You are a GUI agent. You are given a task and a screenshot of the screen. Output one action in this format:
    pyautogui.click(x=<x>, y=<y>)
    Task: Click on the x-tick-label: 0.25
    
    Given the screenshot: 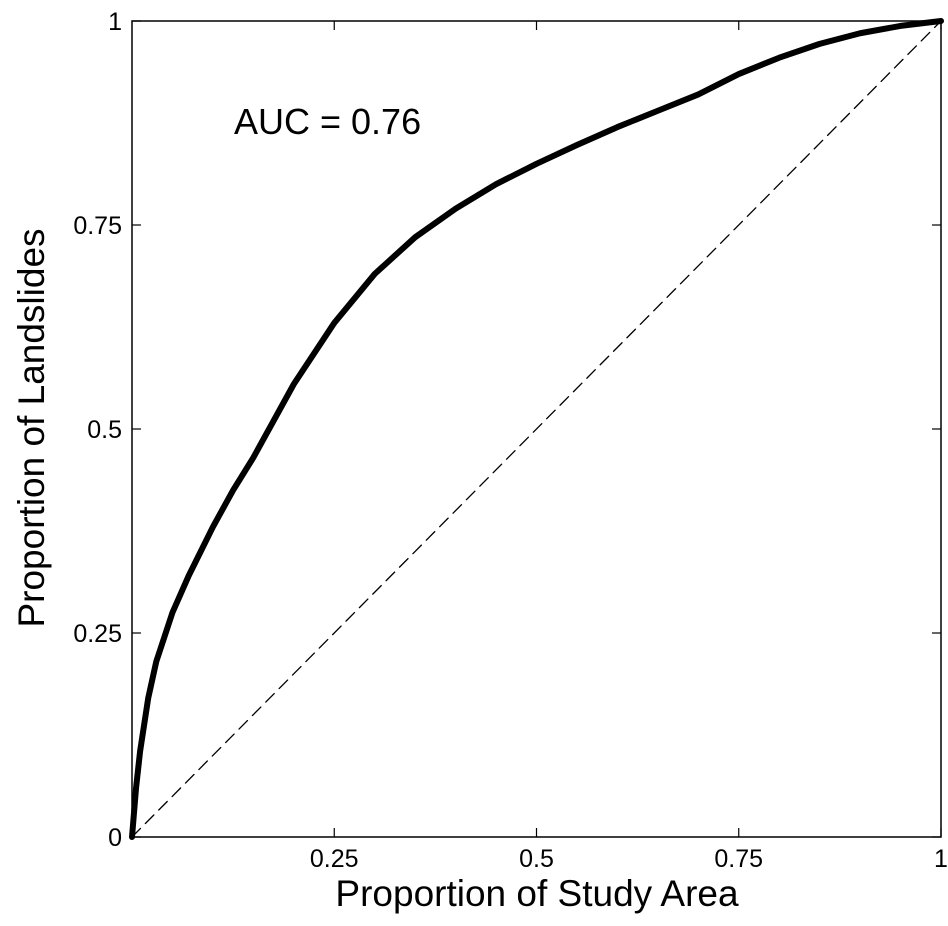 What is the action you would take?
    pyautogui.click(x=334, y=859)
    